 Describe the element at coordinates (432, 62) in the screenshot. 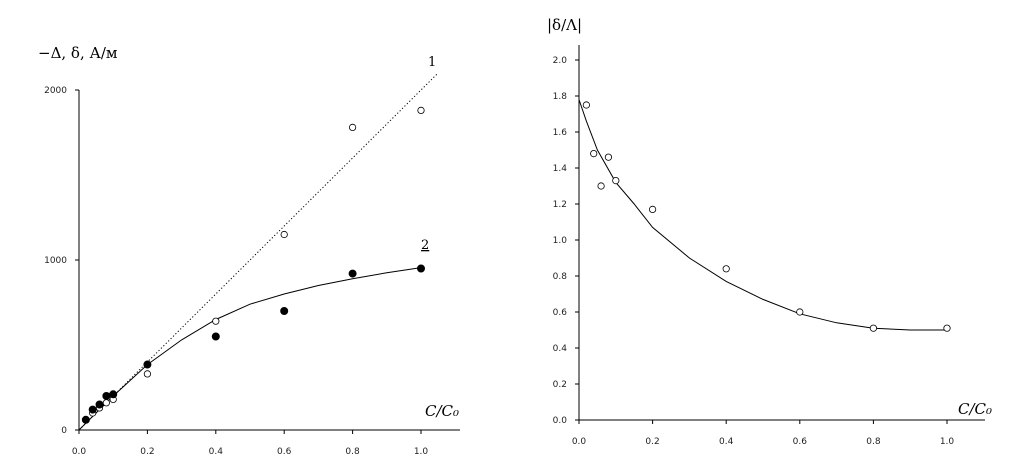

I see `curve-1-label: 1` at that location.